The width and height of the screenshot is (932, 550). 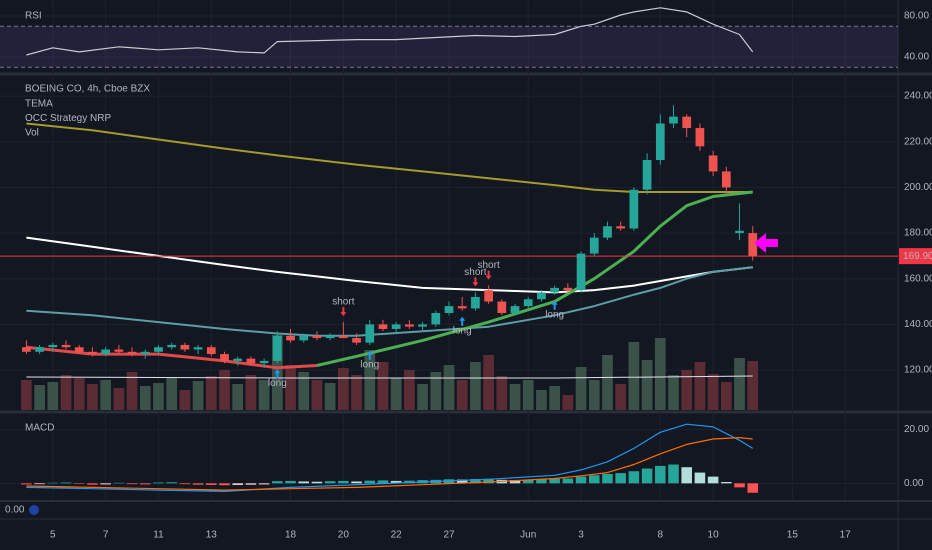 What do you see at coordinates (87, 89) in the screenshot?
I see `chart-title: BOEING CO, 4h, Cboe BZX` at bounding box center [87, 89].